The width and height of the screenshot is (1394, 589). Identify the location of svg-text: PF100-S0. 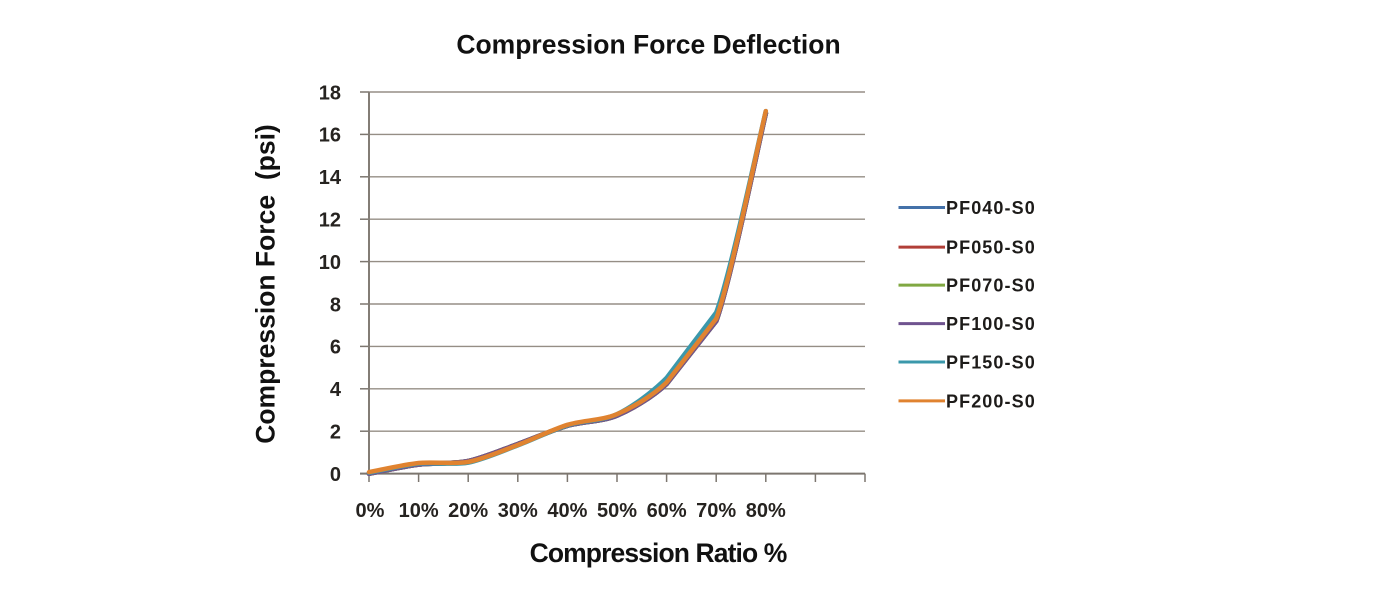
(991, 324).